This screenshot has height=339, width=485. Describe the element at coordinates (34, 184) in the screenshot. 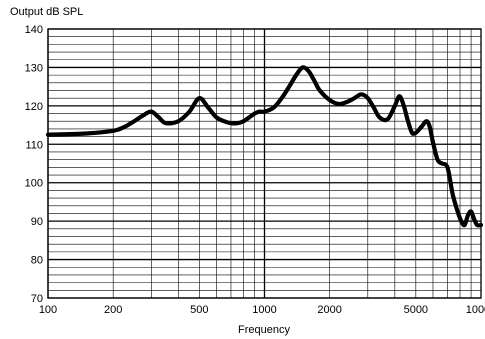

I see `y-tick-label: 100` at that location.